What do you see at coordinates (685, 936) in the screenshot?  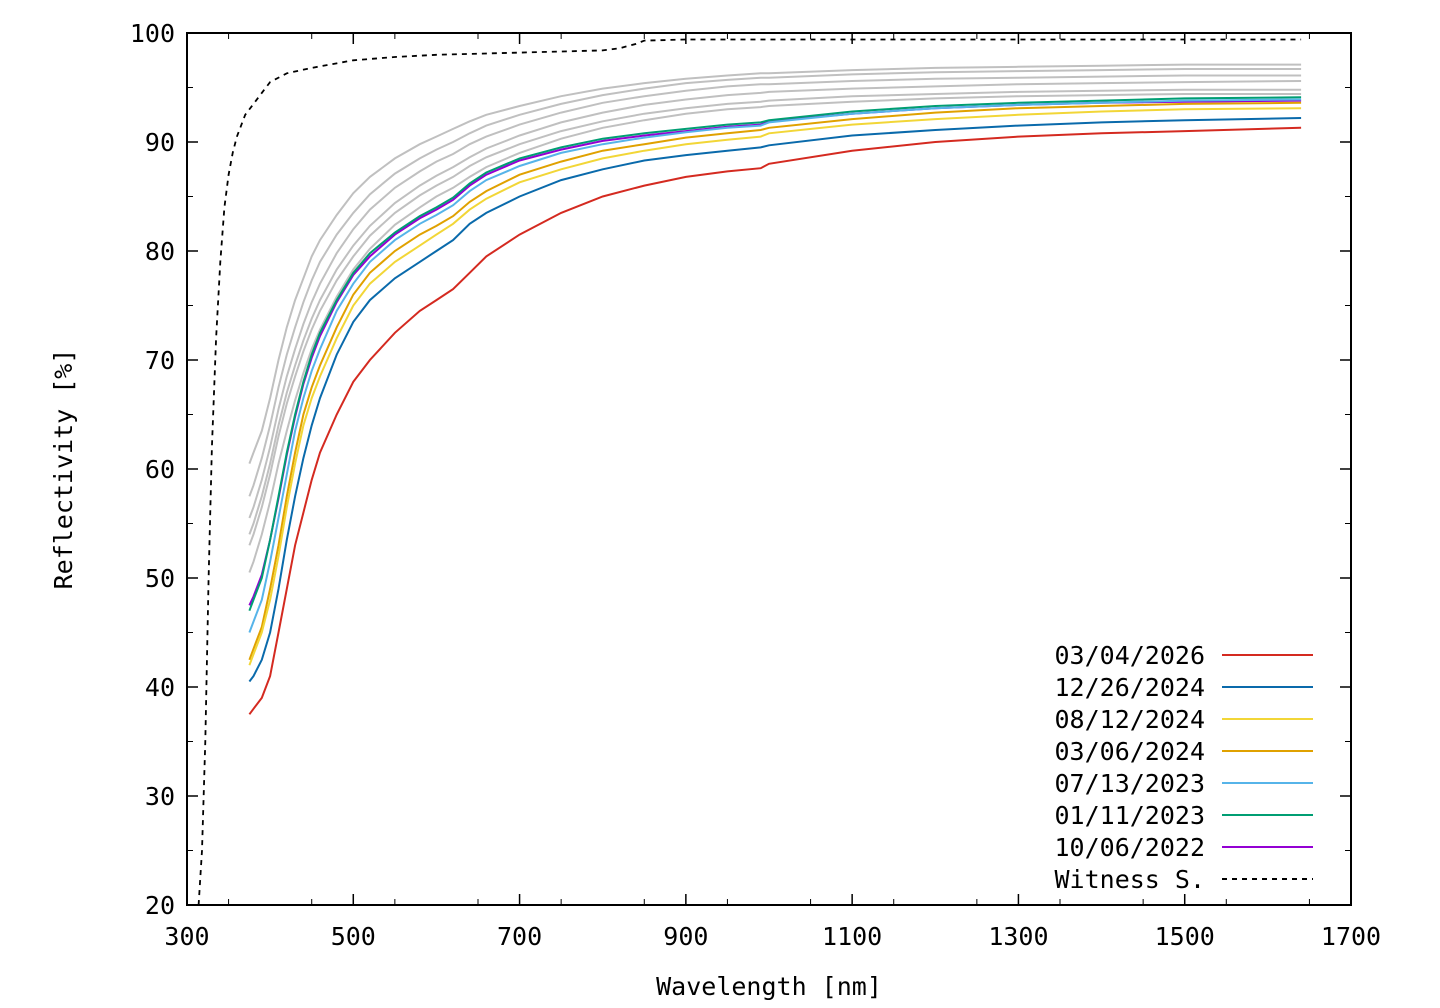 I see `x-tick-label: 900` at bounding box center [685, 936].